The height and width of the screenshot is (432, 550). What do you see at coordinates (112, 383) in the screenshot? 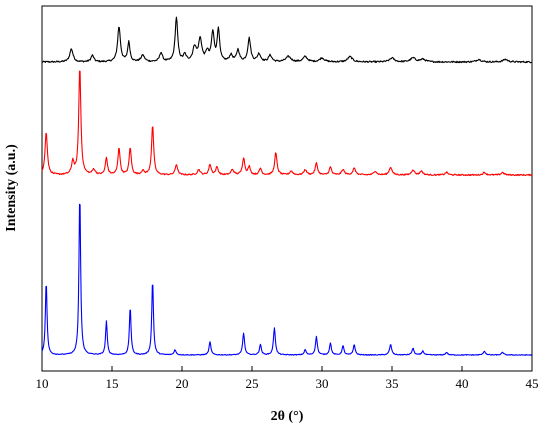
I see `x-tick-label: 15` at bounding box center [112, 383].